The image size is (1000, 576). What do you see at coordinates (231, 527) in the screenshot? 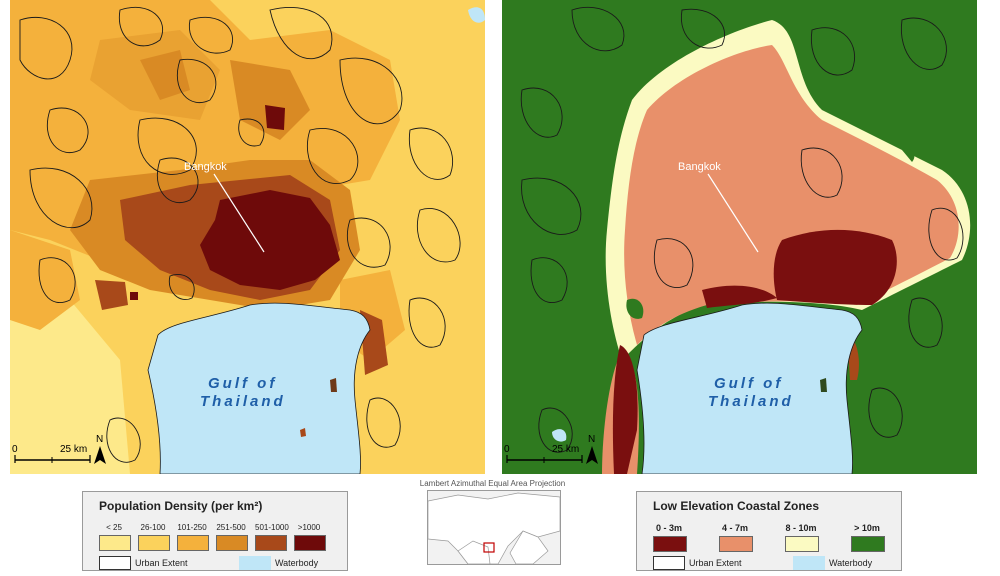
I see `legend-class-label: 251-500` at bounding box center [231, 527].